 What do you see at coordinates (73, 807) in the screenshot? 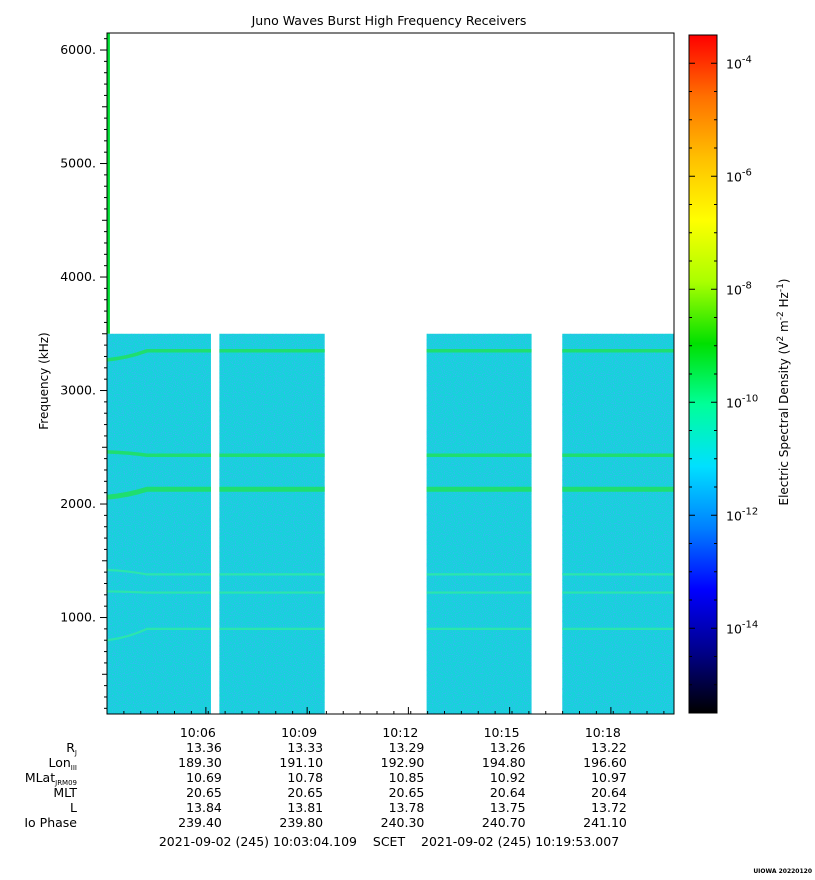
I see `ephemeris-row-label: L` at bounding box center [73, 807].